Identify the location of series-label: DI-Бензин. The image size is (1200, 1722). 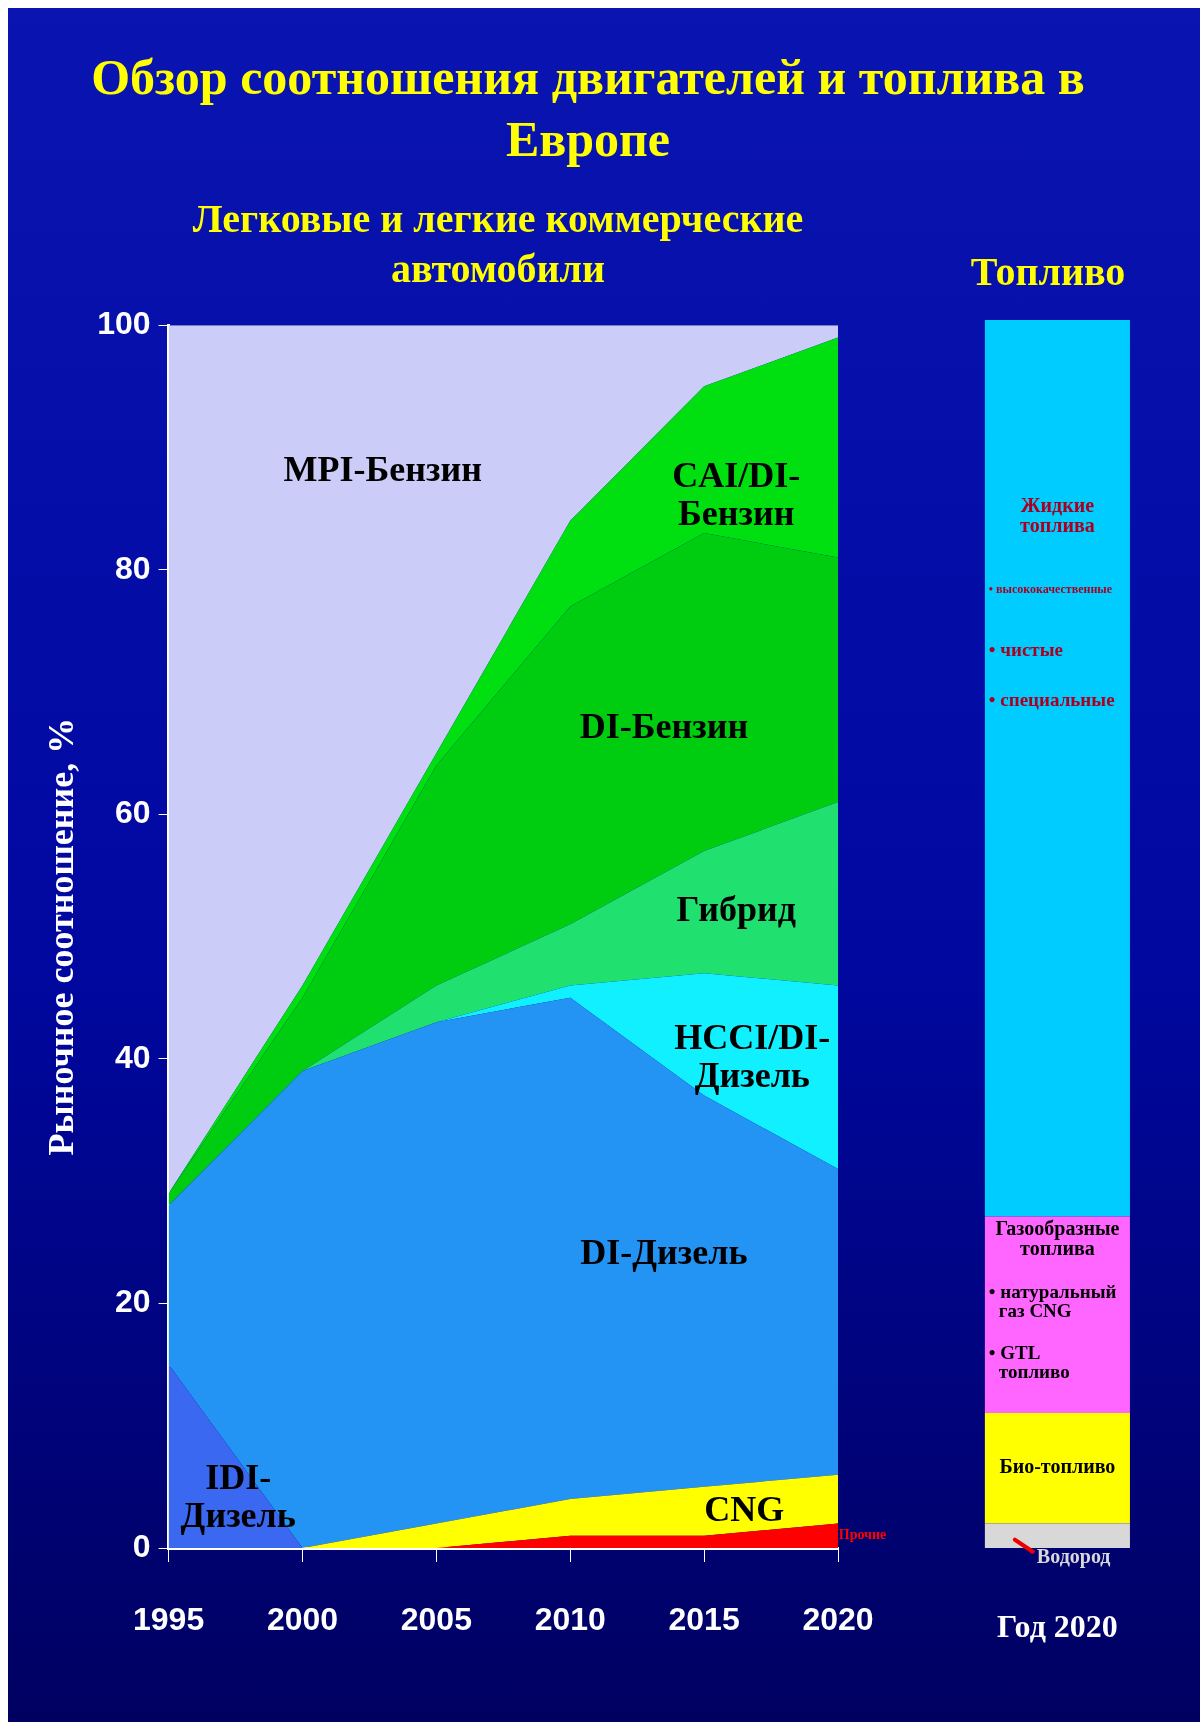
(664, 726).